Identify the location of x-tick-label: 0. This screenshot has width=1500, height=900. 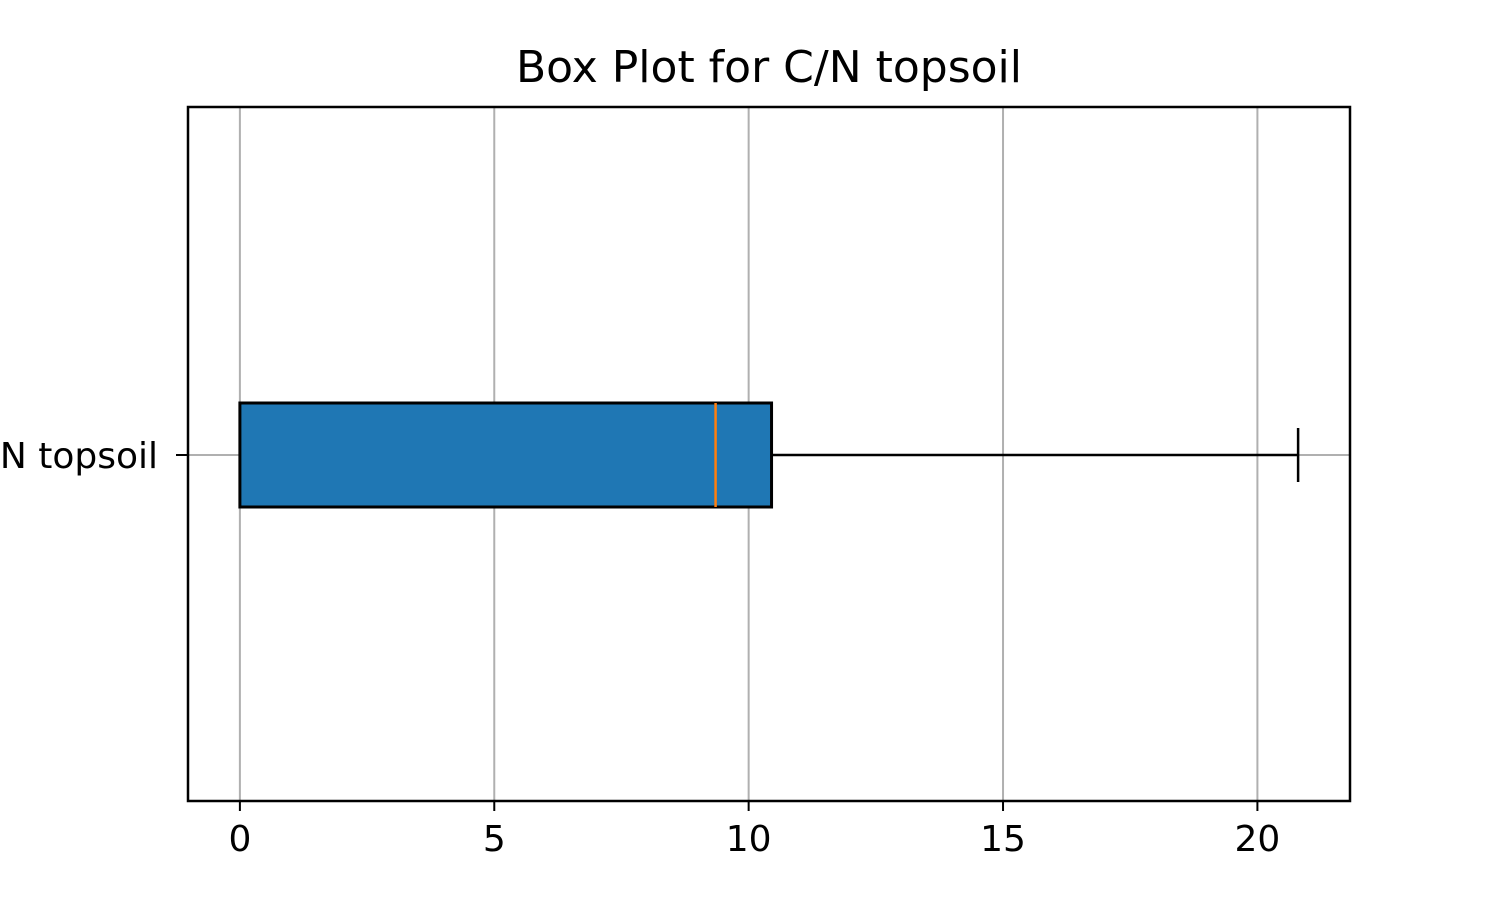
(239, 839).